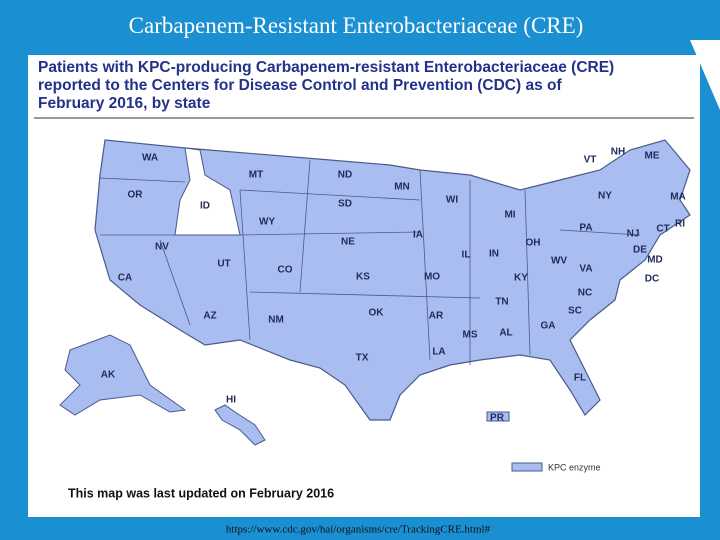 The width and height of the screenshot is (720, 540). What do you see at coordinates (590, 160) in the screenshot?
I see `state-label: VT` at bounding box center [590, 160].